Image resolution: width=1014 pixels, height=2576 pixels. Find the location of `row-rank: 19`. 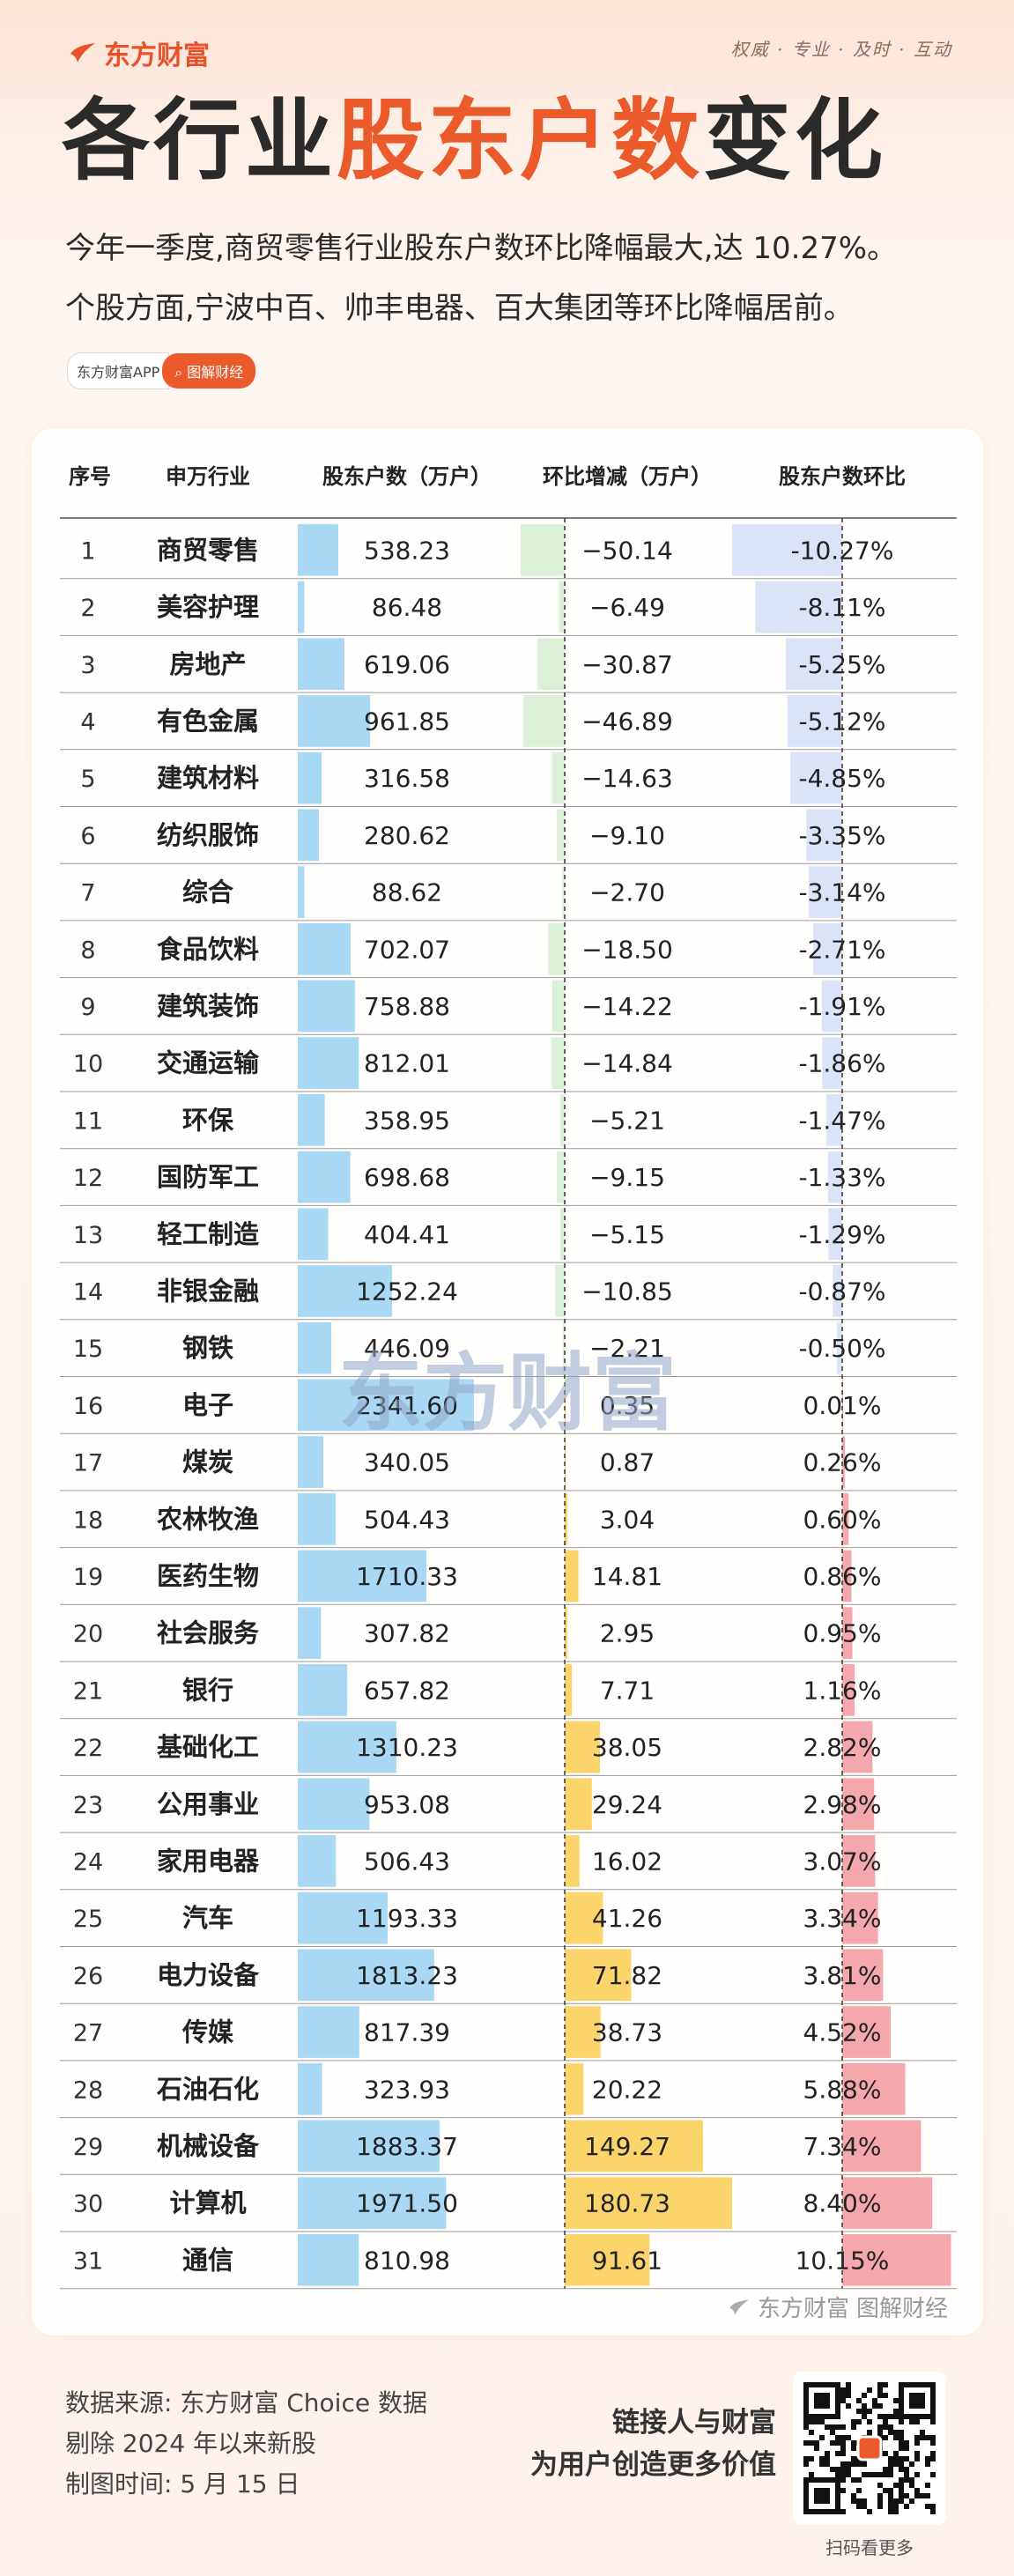

row-rank: 19 is located at coordinates (88, 1577).